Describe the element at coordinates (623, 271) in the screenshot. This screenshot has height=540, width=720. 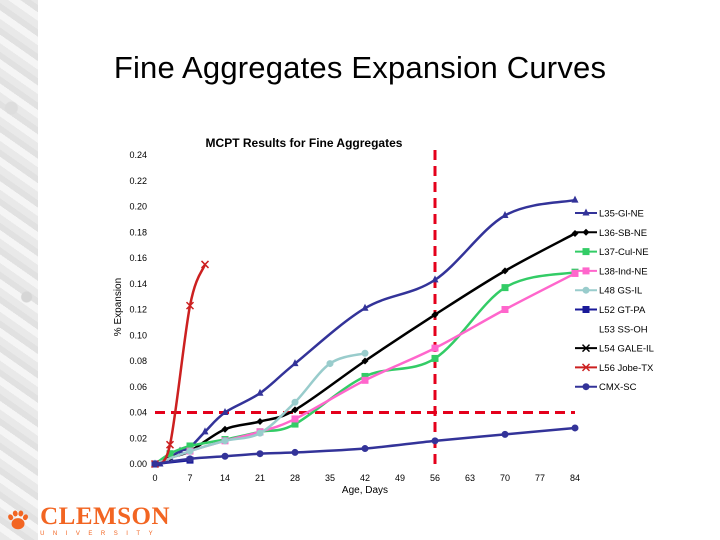
I see `legend-entry: L38-Ind-NE` at that location.